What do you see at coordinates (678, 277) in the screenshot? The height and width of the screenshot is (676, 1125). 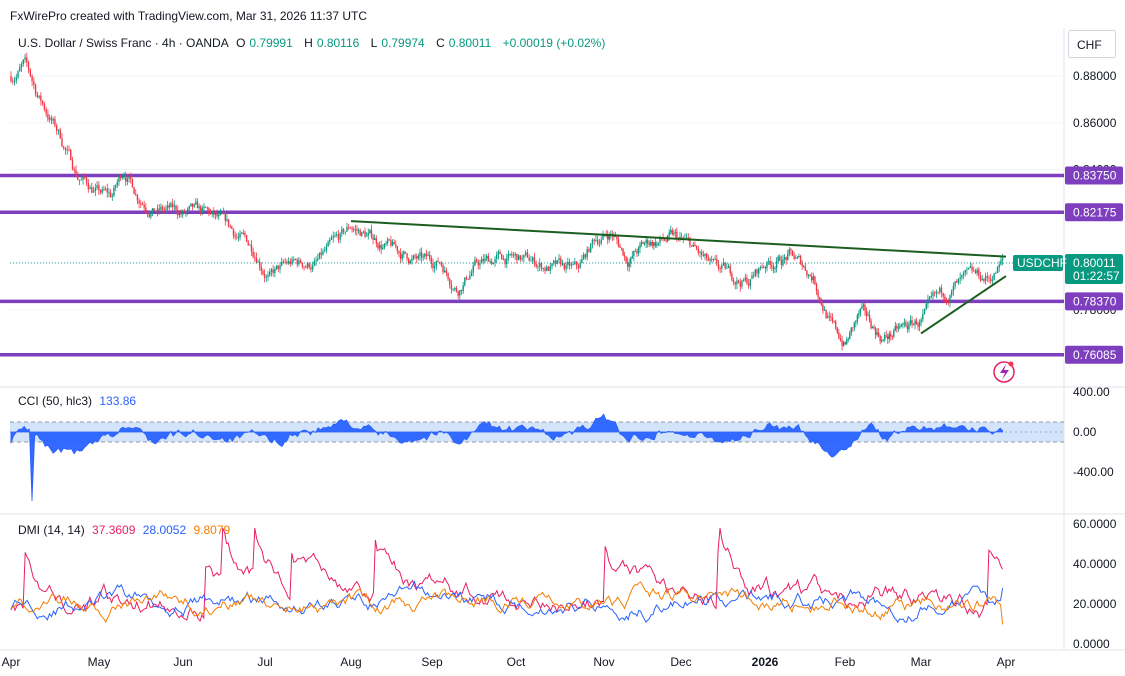 I see `trendlines` at bounding box center [678, 277].